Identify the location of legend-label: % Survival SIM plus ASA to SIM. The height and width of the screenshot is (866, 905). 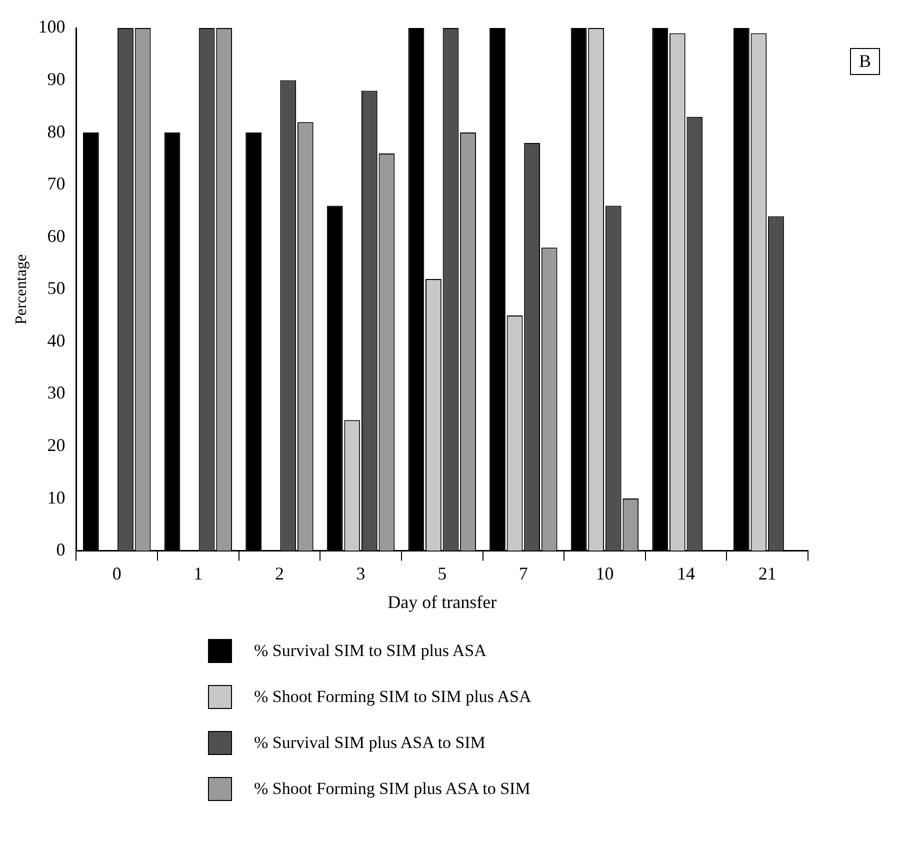
(370, 743).